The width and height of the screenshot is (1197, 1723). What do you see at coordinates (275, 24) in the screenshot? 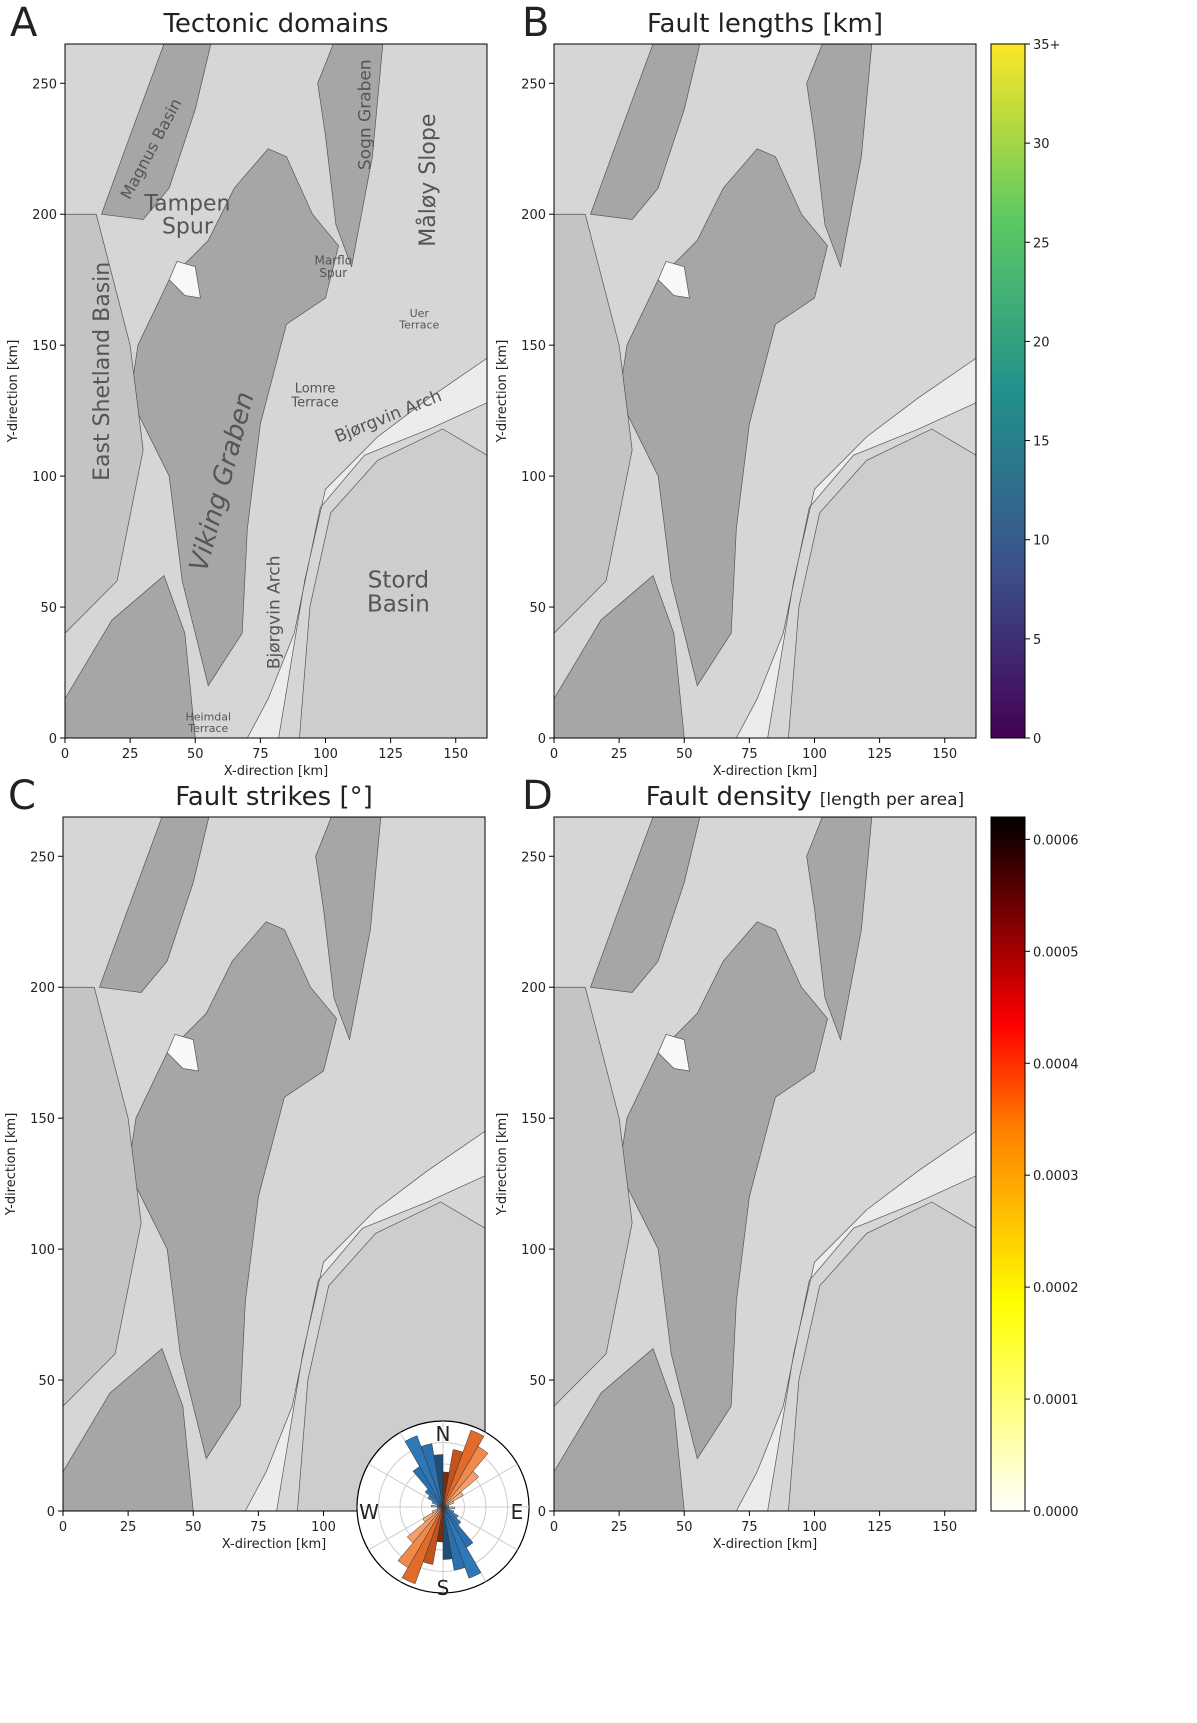
I see `chart-title: Tectonic domains` at bounding box center [275, 24].